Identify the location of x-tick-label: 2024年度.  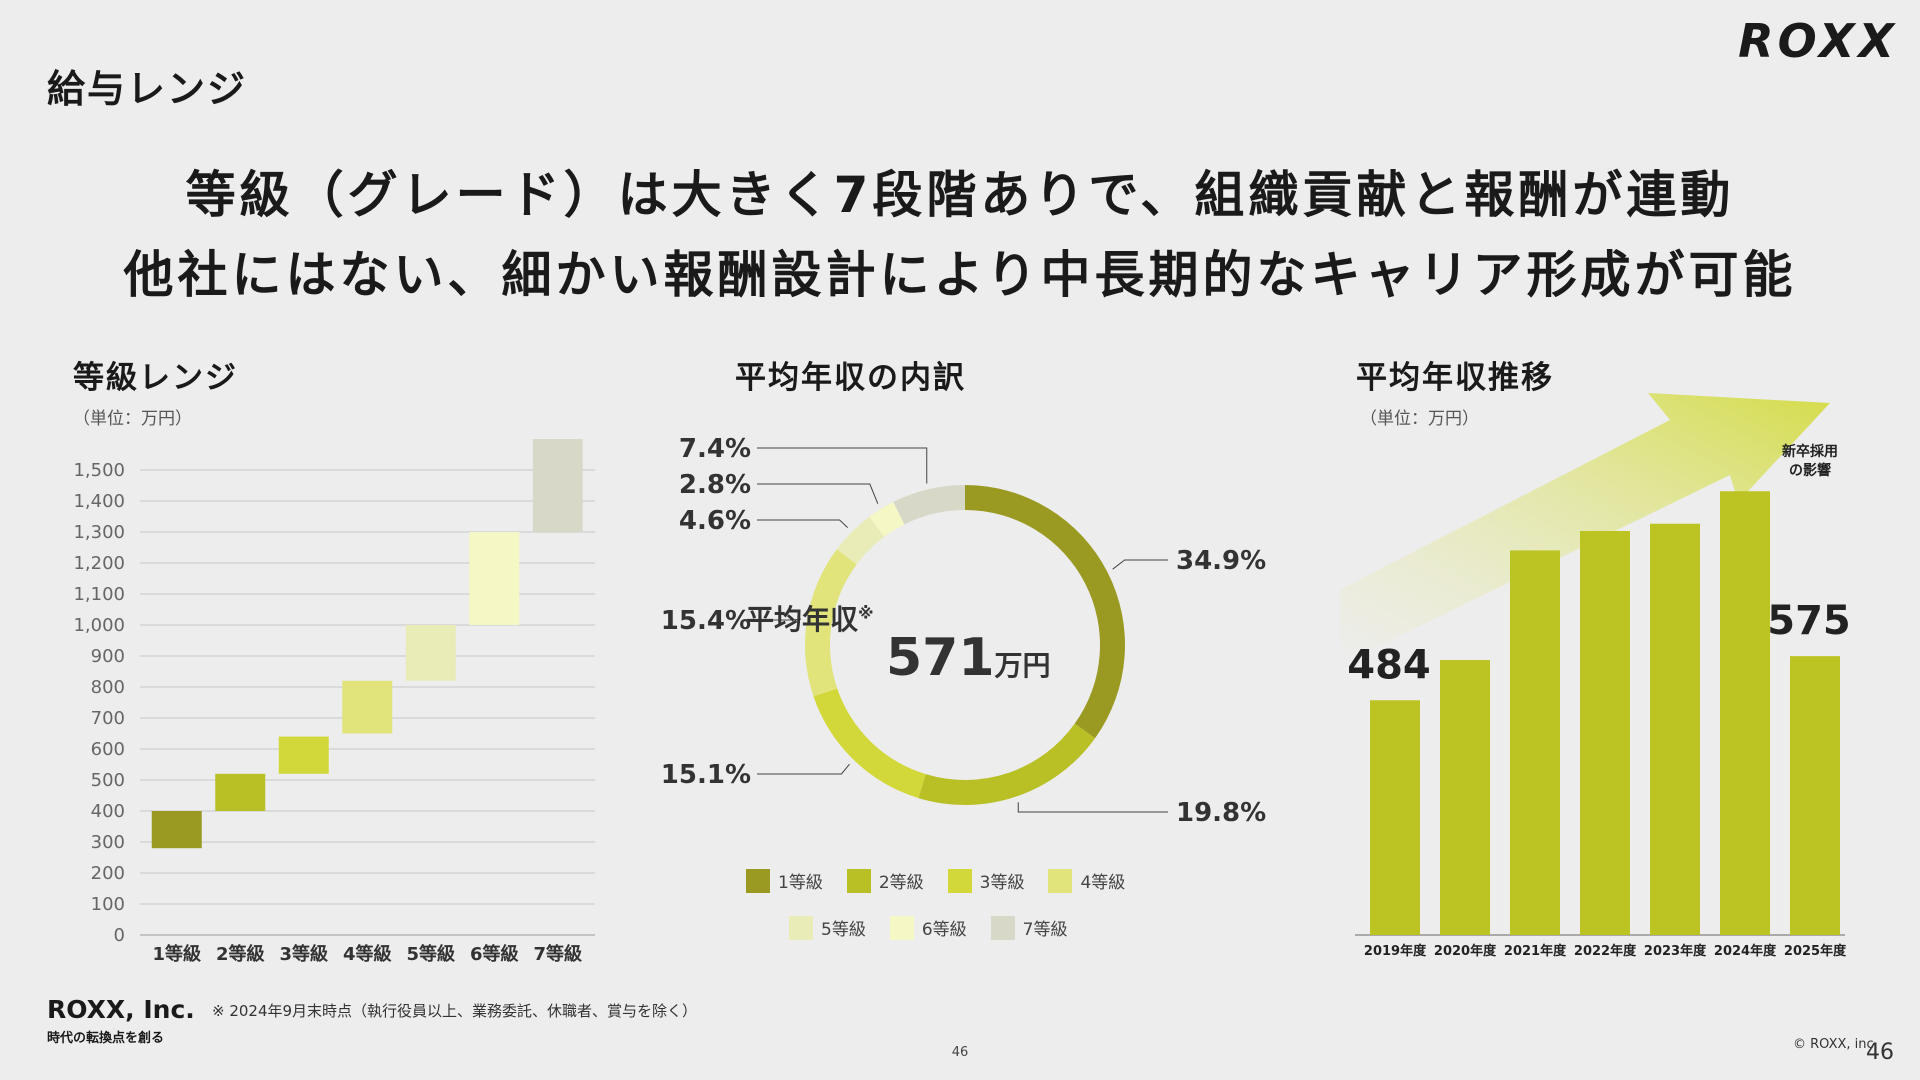
(1745, 951).